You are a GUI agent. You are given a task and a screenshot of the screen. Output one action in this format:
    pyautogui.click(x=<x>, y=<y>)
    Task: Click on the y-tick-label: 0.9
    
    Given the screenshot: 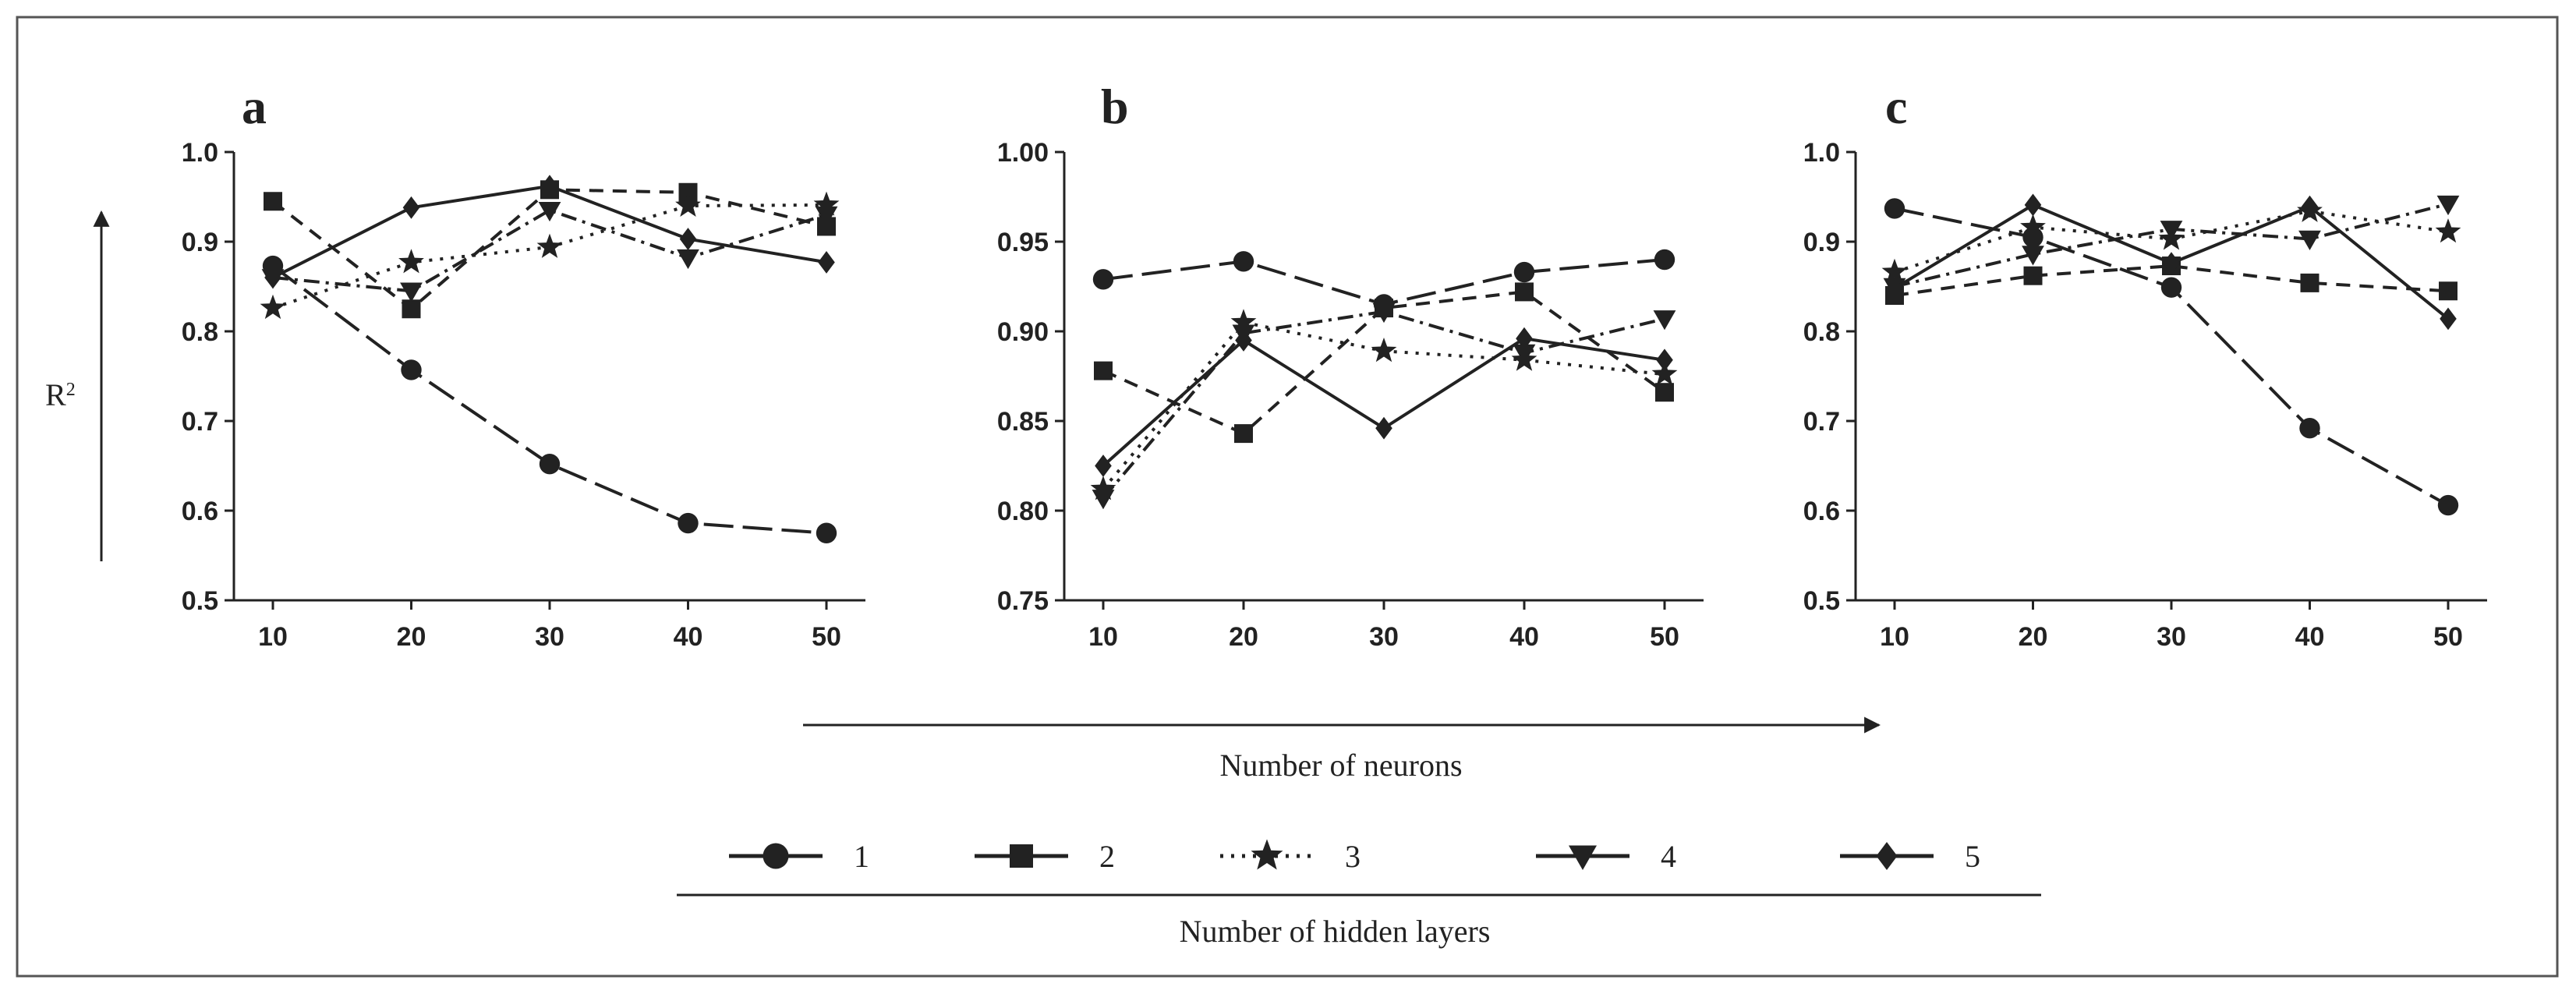 What is the action you would take?
    pyautogui.click(x=1821, y=242)
    